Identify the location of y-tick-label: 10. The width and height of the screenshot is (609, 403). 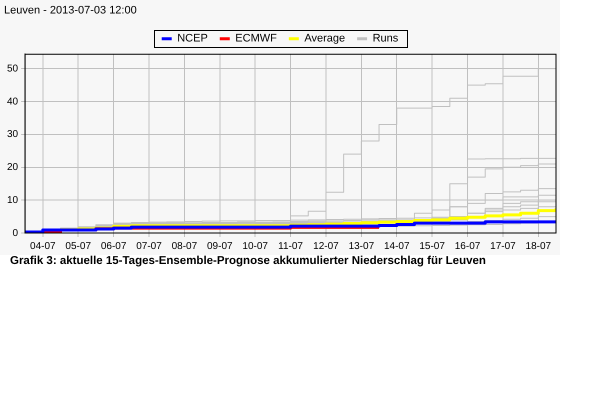
(13, 200).